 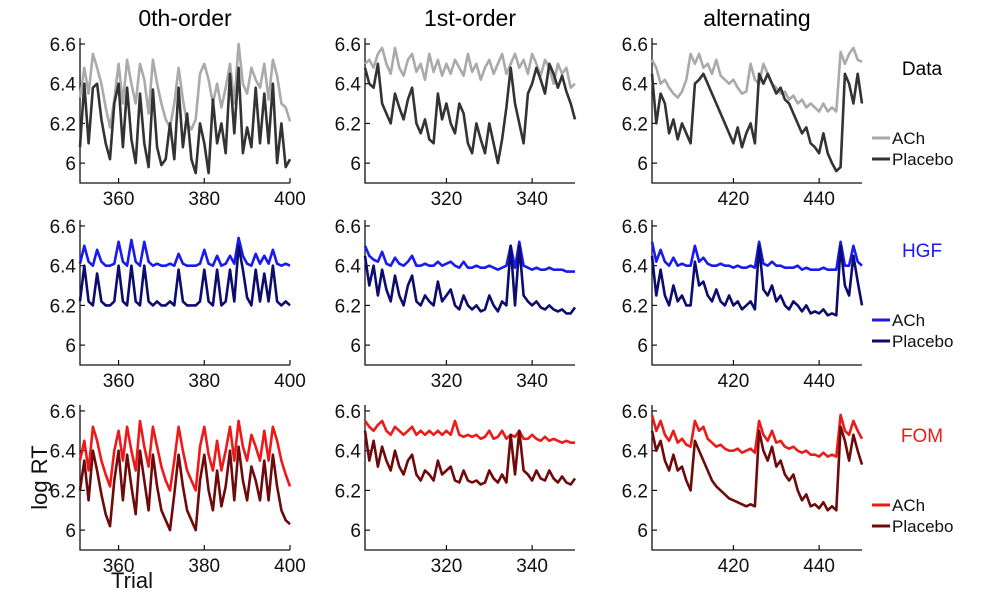 What do you see at coordinates (756, 18) in the screenshot?
I see `column-title-2: alternating` at bounding box center [756, 18].